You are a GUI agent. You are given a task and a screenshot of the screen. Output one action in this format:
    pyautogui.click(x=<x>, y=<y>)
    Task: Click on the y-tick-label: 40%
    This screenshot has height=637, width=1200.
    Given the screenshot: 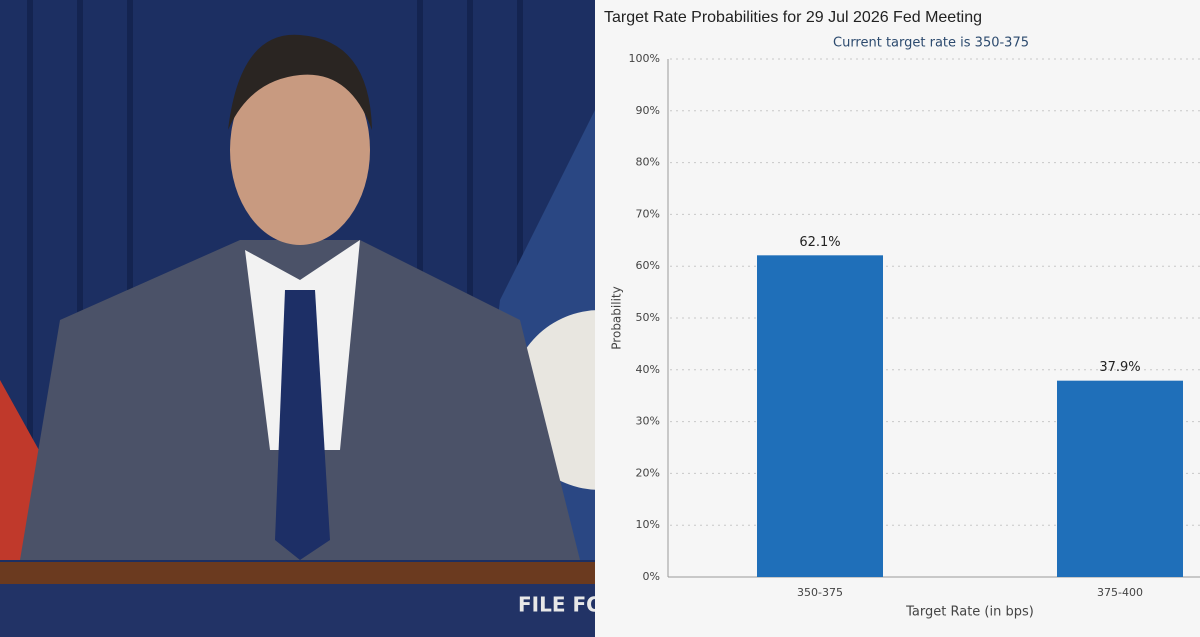 What is the action you would take?
    pyautogui.click(x=648, y=369)
    